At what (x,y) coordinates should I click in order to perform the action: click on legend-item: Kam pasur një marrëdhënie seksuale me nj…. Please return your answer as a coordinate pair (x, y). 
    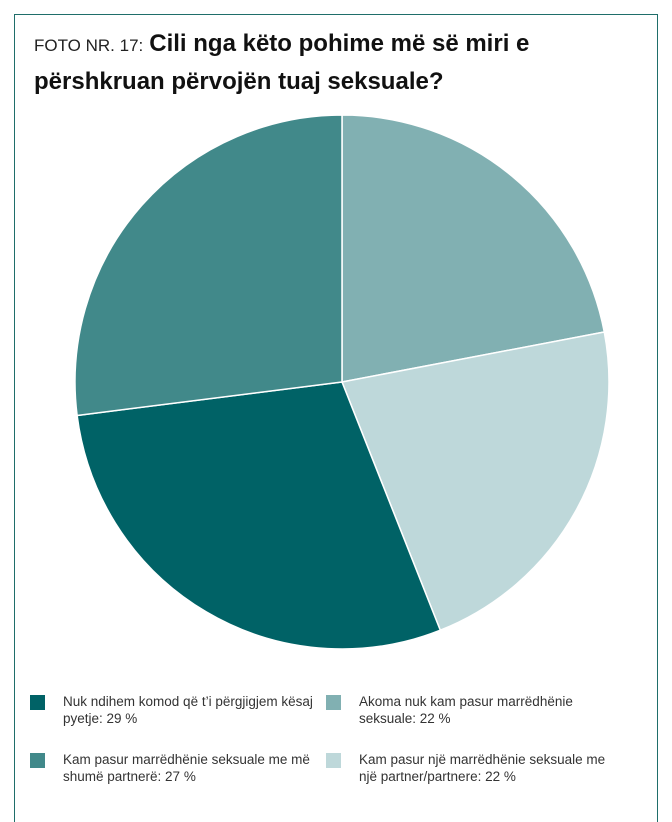
    Looking at the image, I should click on (471, 768).